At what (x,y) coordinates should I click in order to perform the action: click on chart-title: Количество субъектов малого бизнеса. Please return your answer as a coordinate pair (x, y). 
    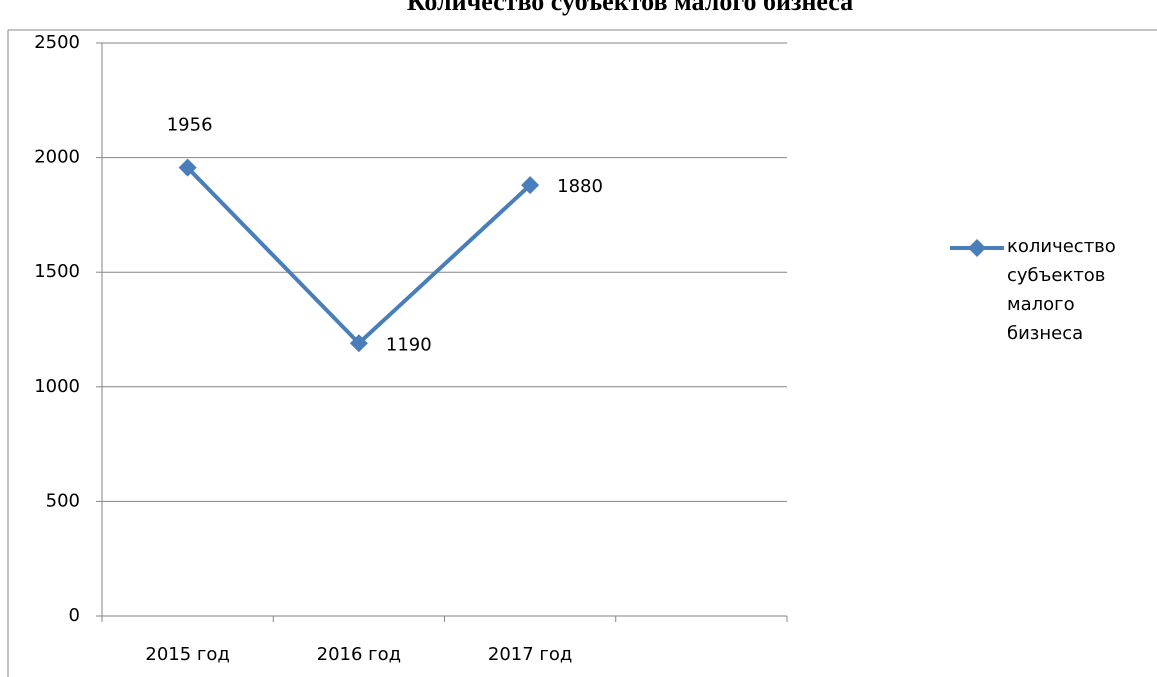
    Looking at the image, I should click on (630, 8).